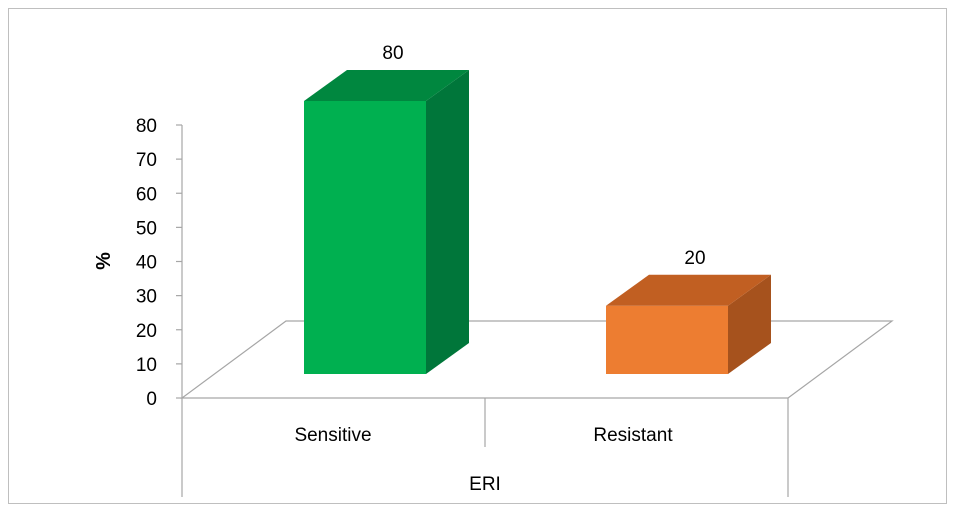 The width and height of the screenshot is (957, 512). What do you see at coordinates (104, 261) in the screenshot?
I see `y-axis-title: %` at bounding box center [104, 261].